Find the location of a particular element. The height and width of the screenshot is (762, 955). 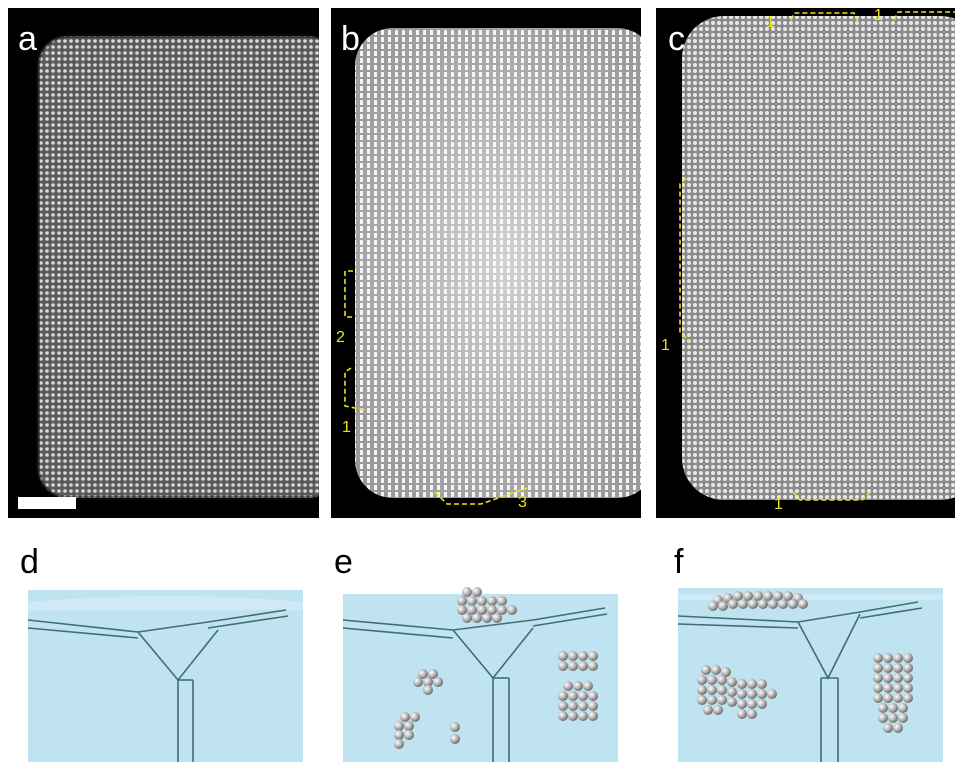

defect-label-1-top-right: 1 is located at coordinates (878, 16).